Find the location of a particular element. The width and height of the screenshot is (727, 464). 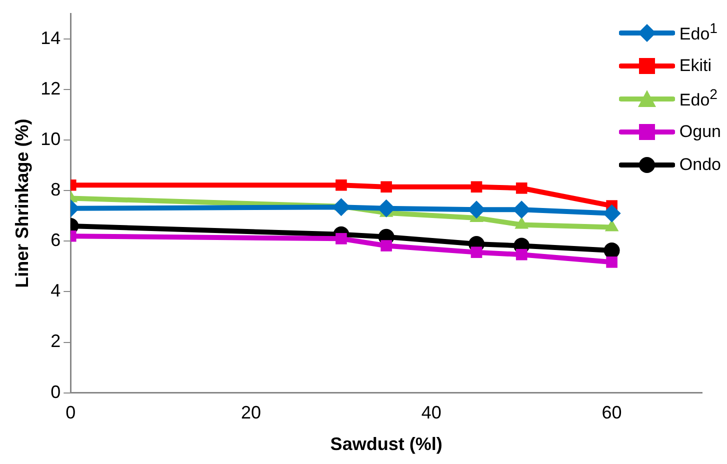

x-tick-label: 40 is located at coordinates (431, 412).